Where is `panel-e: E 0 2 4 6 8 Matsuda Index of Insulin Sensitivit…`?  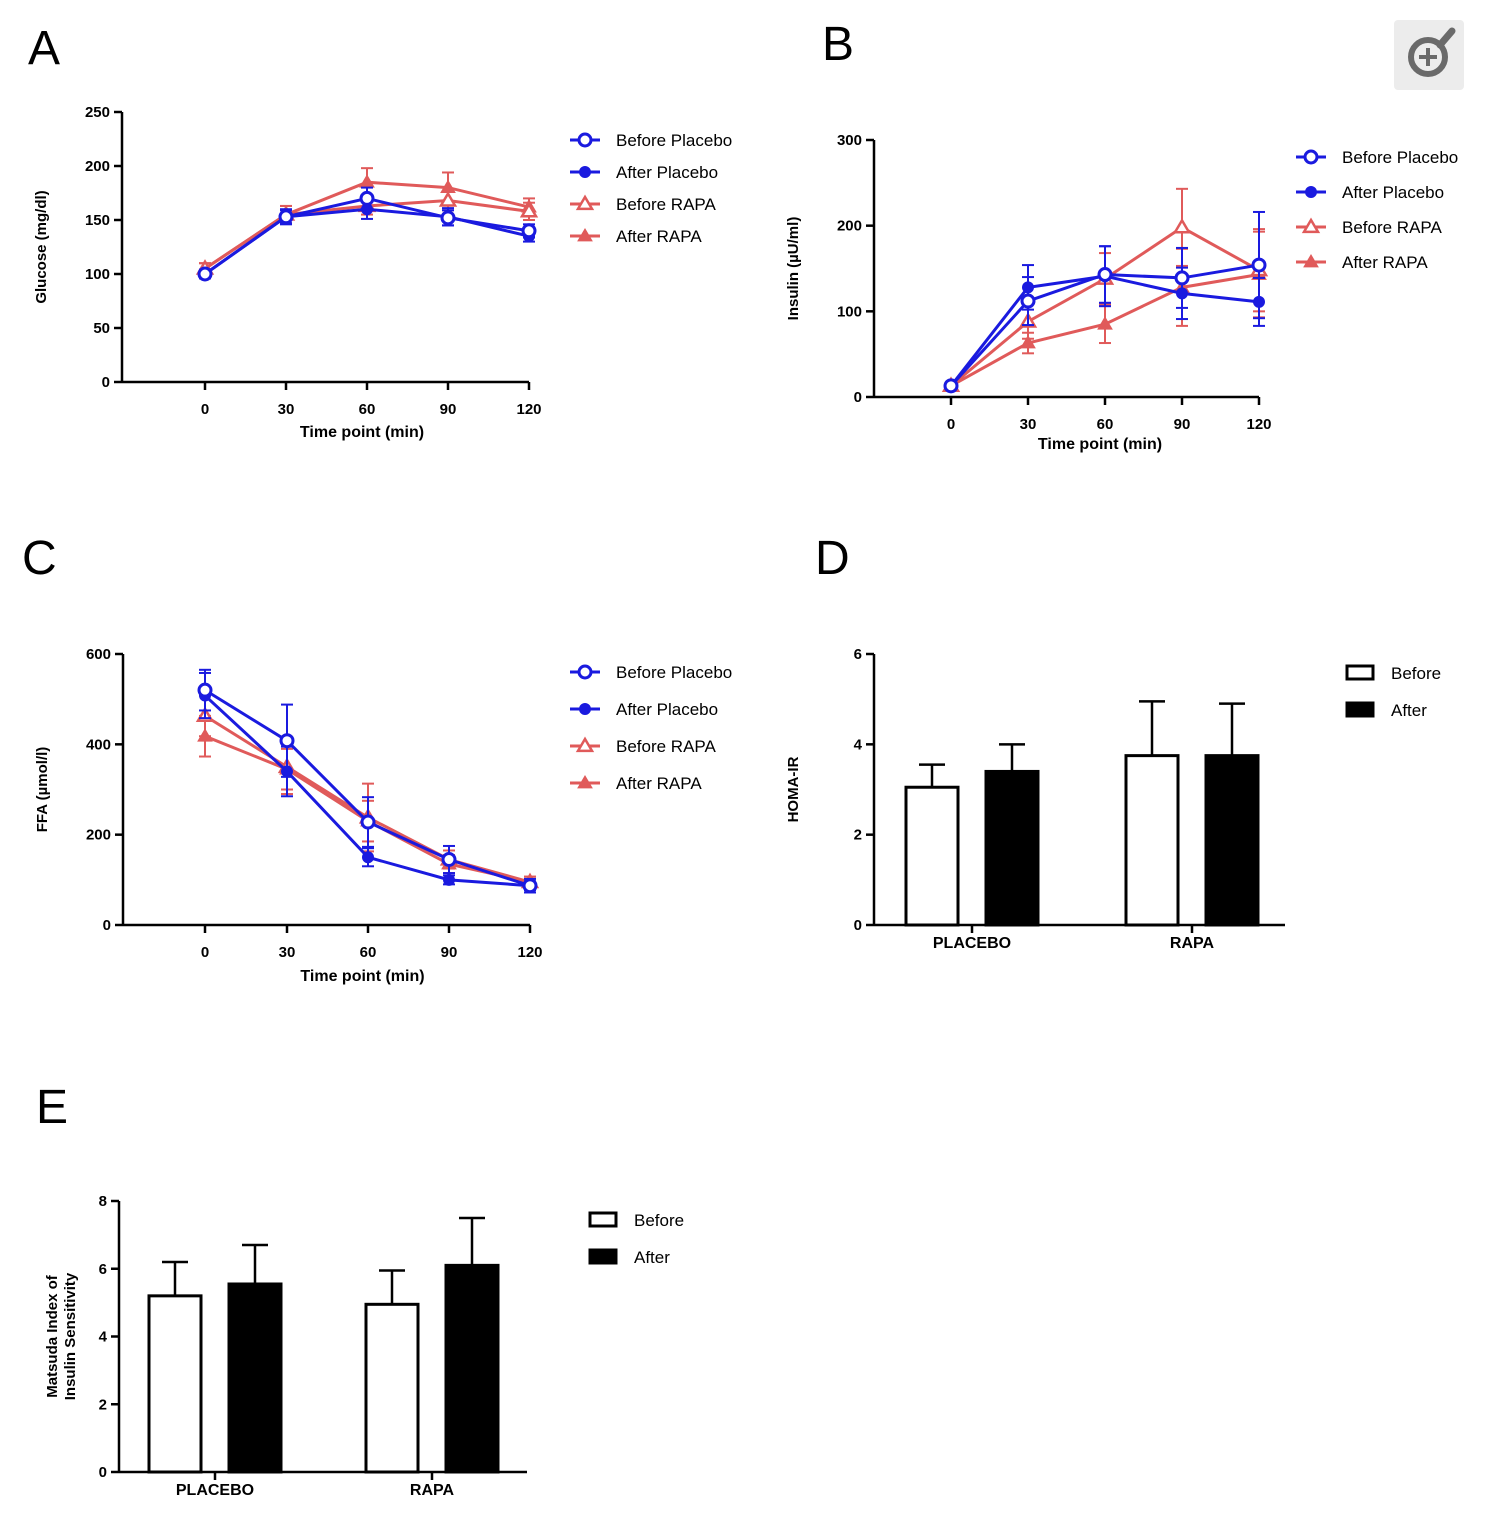 panel-e: E 0 2 4 6 8 Matsuda Index of Insulin Sensitivit… is located at coordinates (360, 1290).